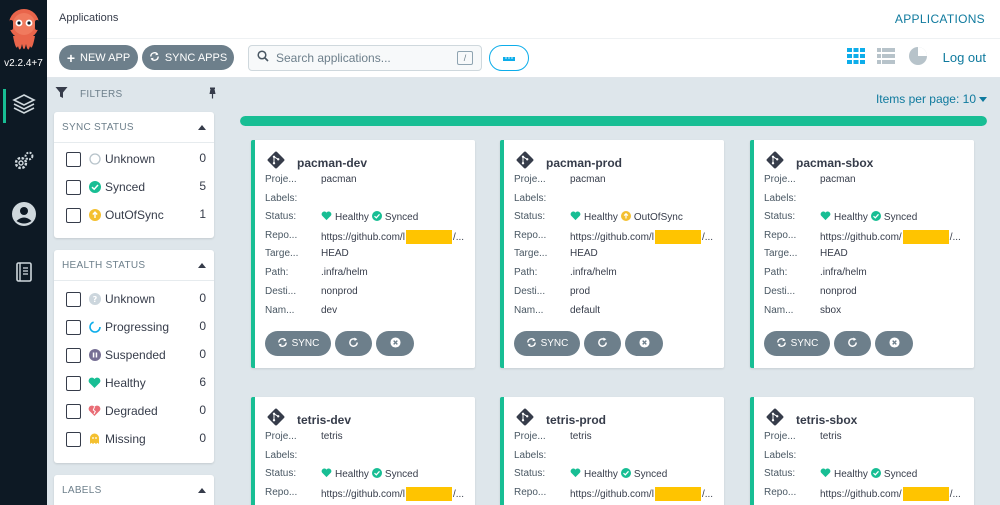  Describe the element at coordinates (98, 57) in the screenshot. I see `new-app-button: + NEW APP` at that location.